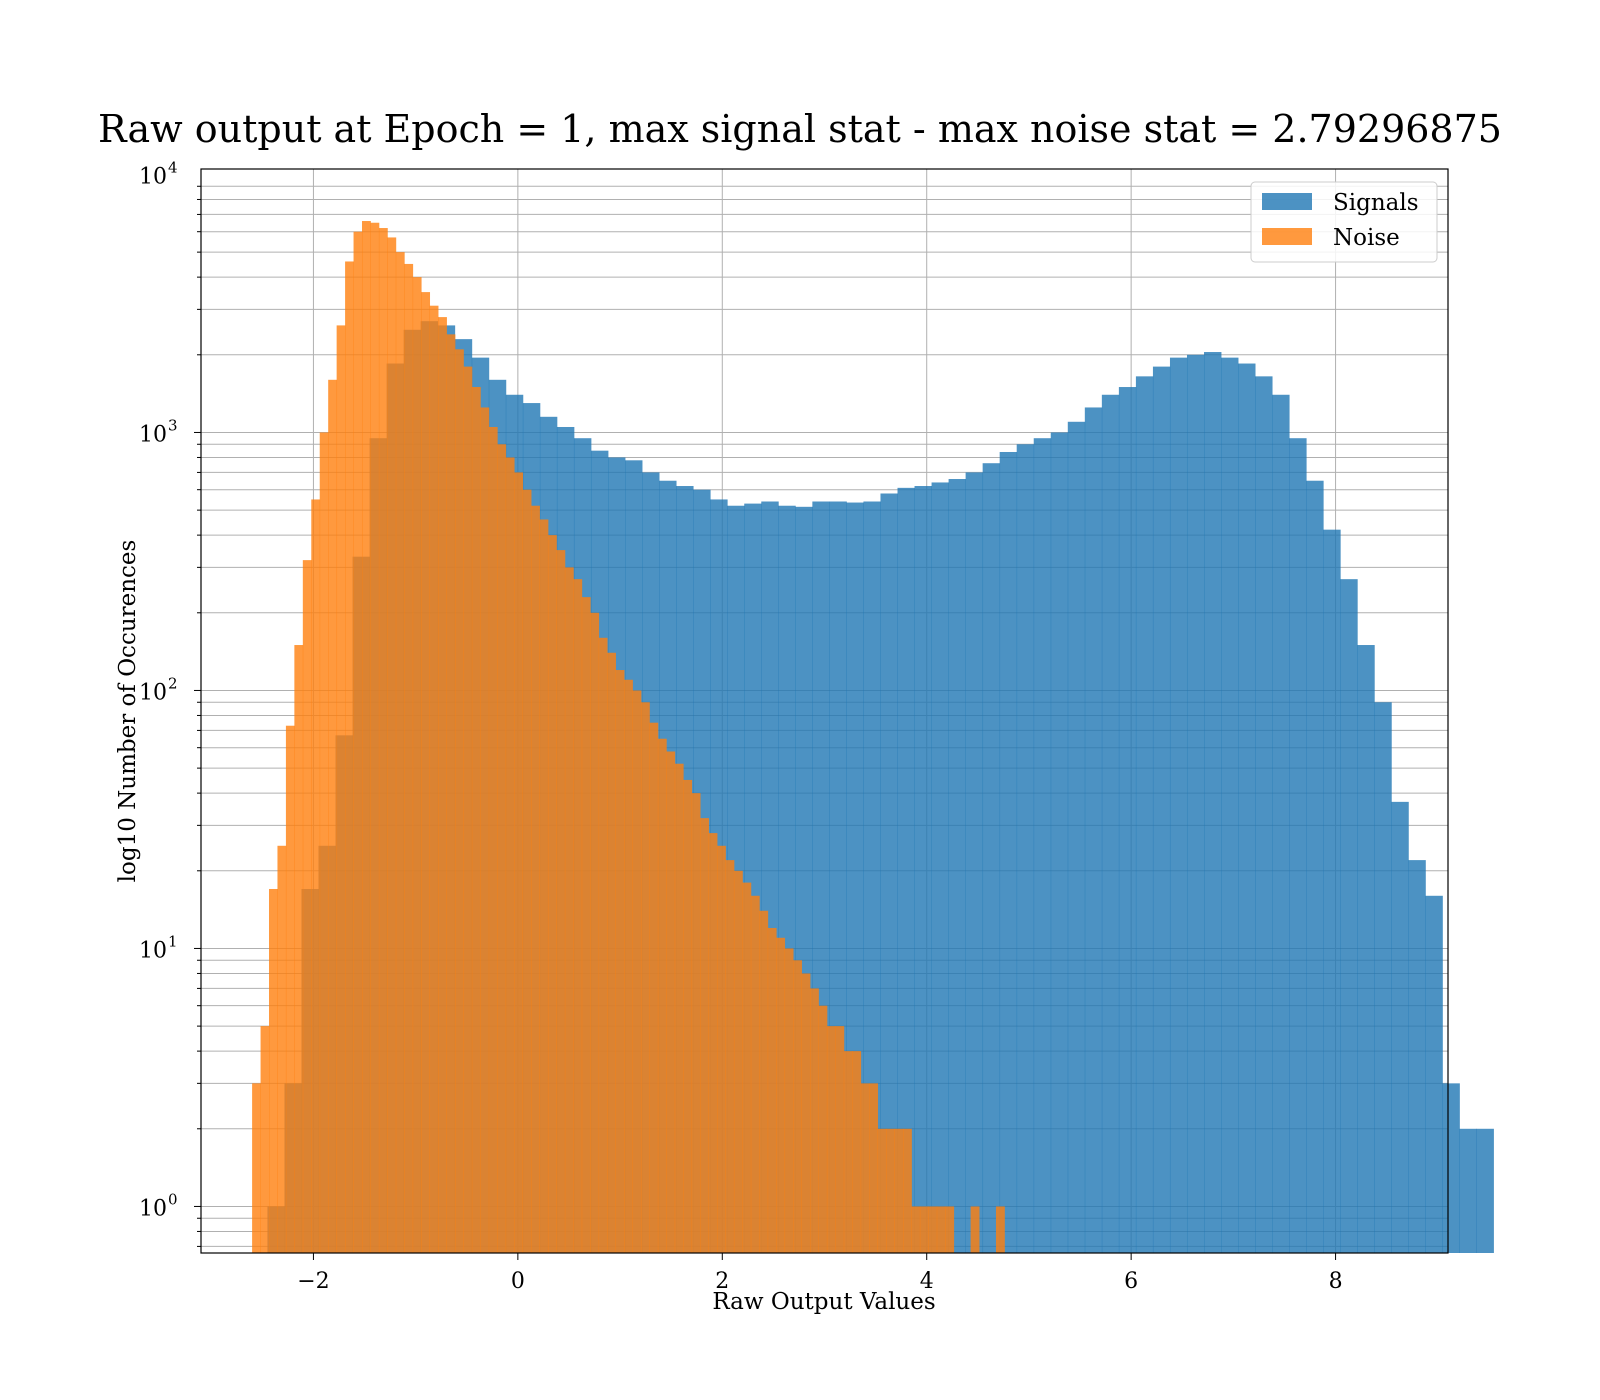 Image resolution: width=1600 pixels, height=1400 pixels. I want to click on x-tick-label: 8, so click(1336, 1281).